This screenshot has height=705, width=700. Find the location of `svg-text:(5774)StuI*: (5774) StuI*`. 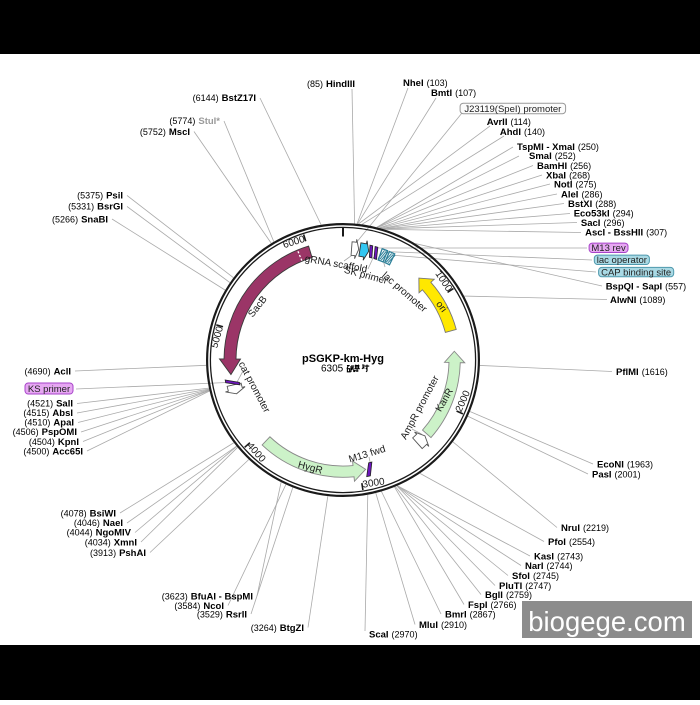

svg-text:(5774)StuI*: (5774) StuI* is located at coordinates (194, 121).